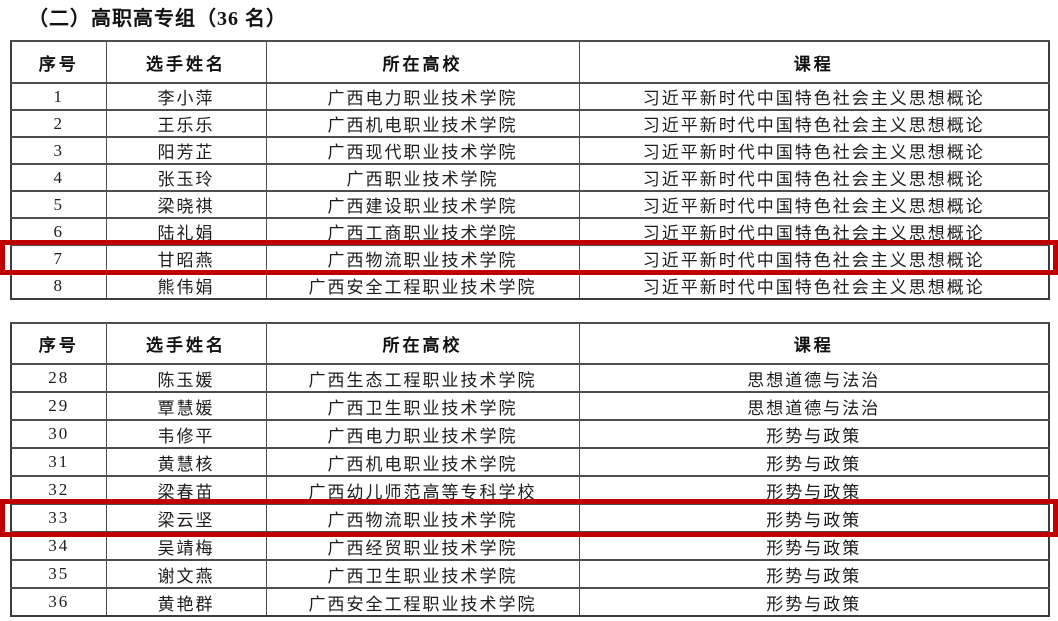  What do you see at coordinates (58, 204) in the screenshot?
I see `cell-no: 5` at bounding box center [58, 204].